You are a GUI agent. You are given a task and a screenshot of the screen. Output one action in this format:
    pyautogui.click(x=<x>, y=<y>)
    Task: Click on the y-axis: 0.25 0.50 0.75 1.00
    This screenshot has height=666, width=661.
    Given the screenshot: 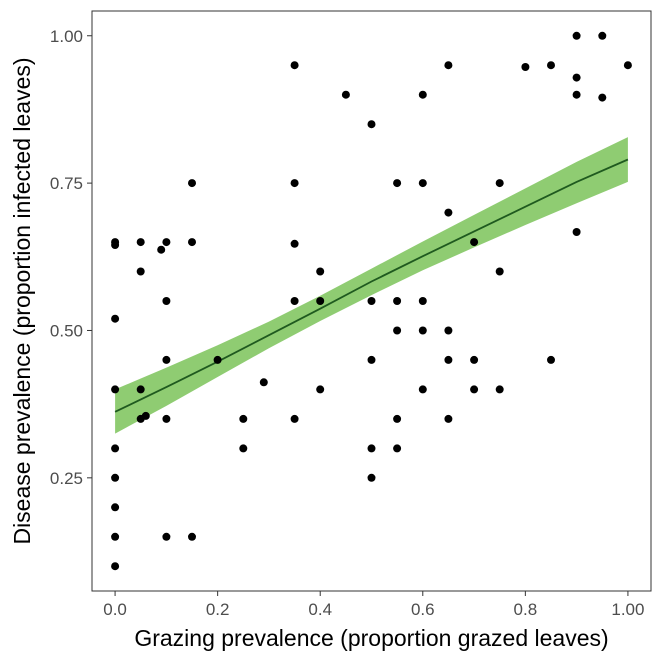 What is the action you would take?
    pyautogui.click(x=71, y=257)
    